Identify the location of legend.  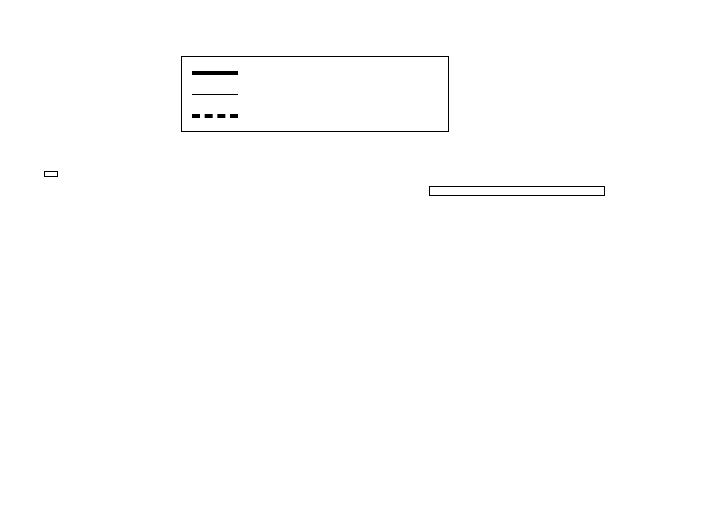
(315, 94).